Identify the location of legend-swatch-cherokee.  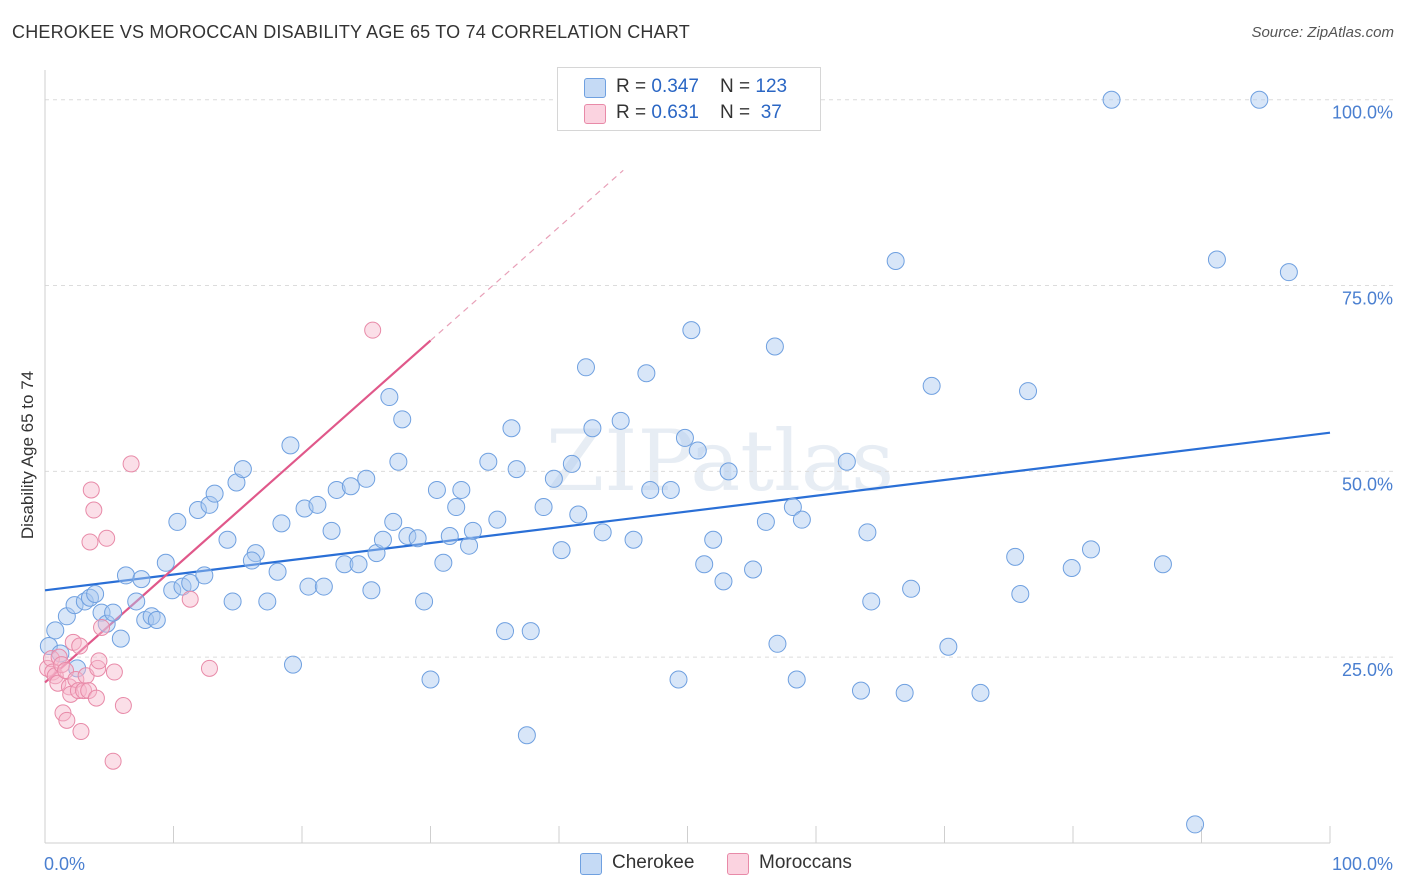
(595, 88).